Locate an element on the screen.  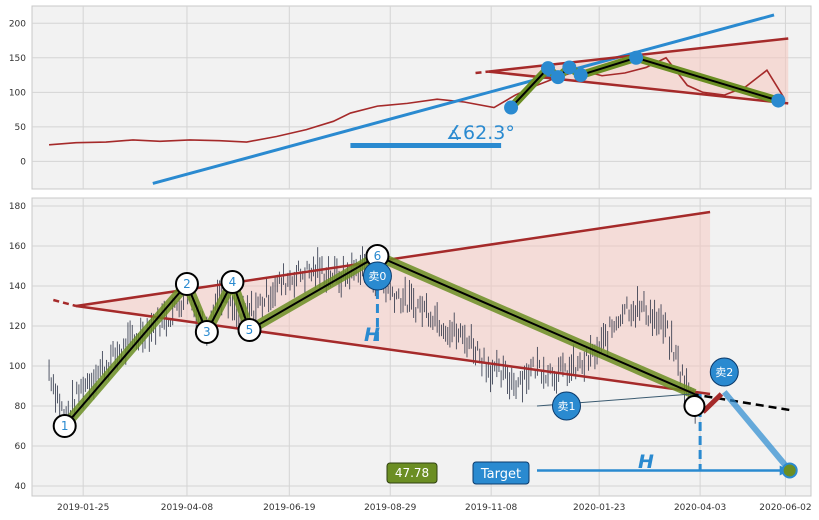
x-tick-label: 2019-08-29 is located at coordinates (390, 508).